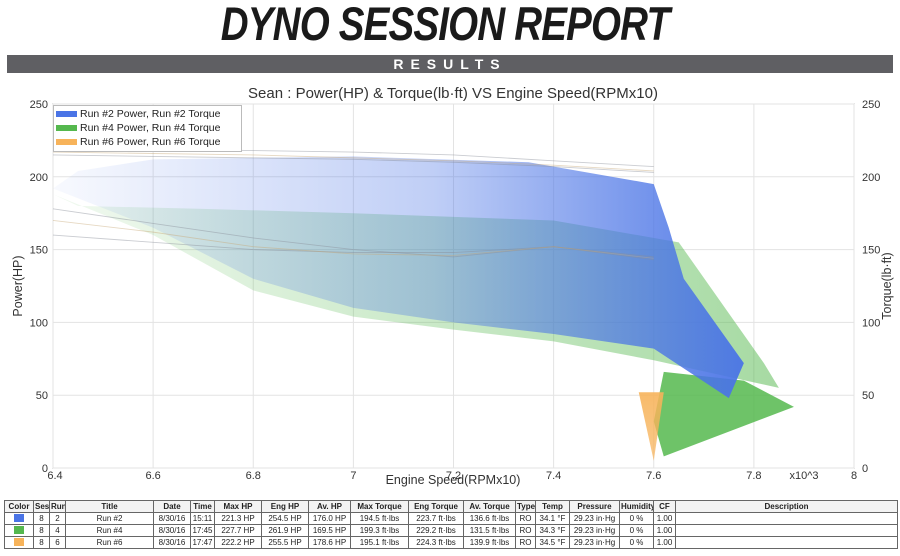 Image resolution: width=900 pixels, height=556 pixels. I want to click on x-tick-label: 6.6, so click(152, 476).